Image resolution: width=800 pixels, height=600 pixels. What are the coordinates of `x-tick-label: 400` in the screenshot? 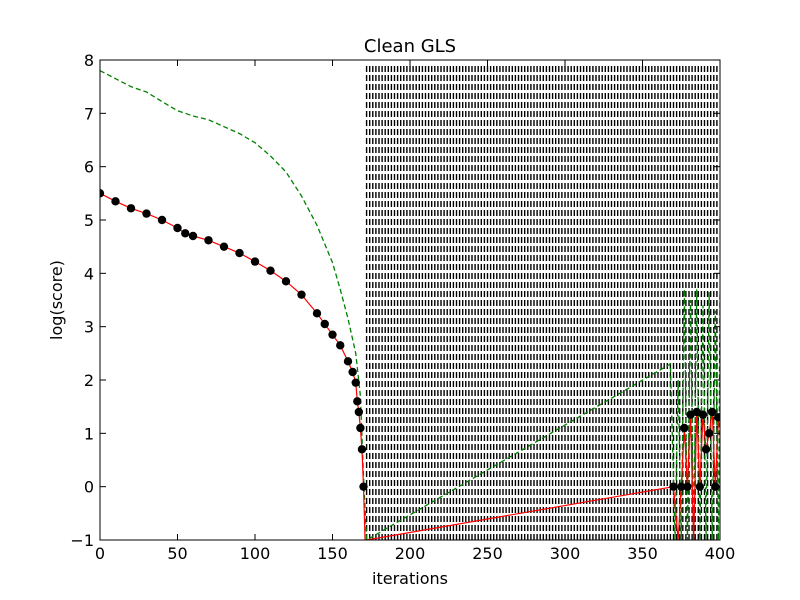 It's located at (720, 553).